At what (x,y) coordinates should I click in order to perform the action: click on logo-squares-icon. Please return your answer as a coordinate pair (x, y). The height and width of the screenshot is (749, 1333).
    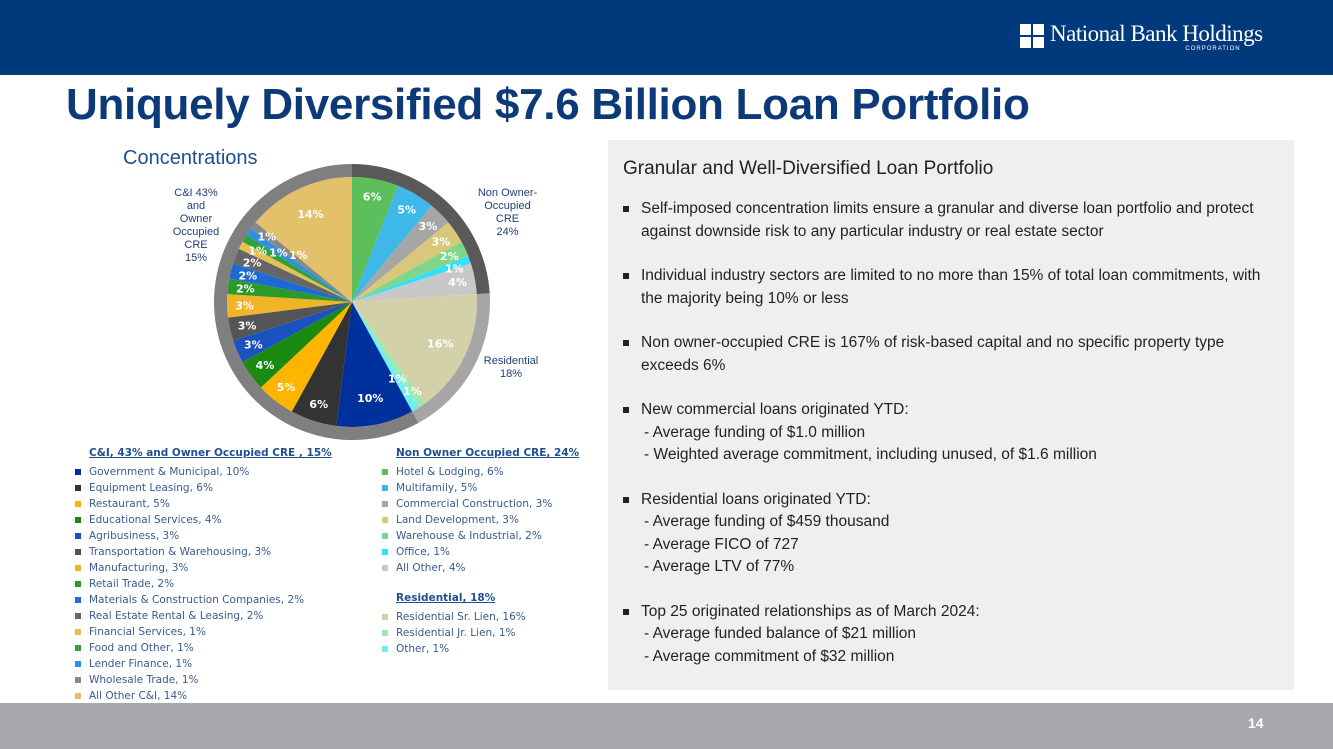
    Looking at the image, I should click on (1032, 36).